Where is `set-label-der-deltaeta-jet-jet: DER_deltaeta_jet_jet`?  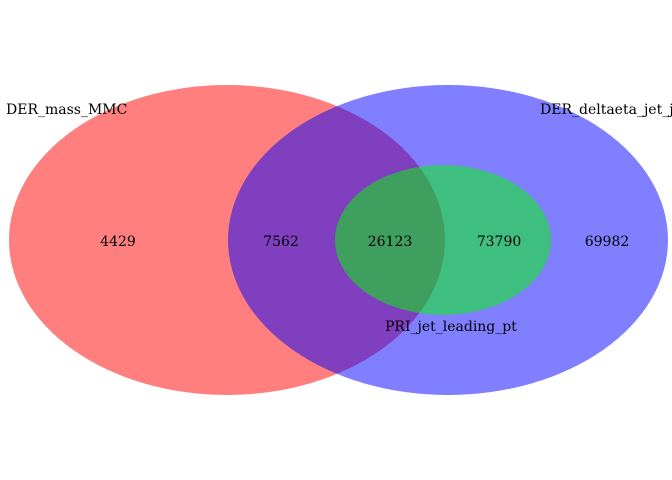
set-label-der-deltaeta-jet-jet: DER_deltaeta_jet_jet is located at coordinates (606, 110).